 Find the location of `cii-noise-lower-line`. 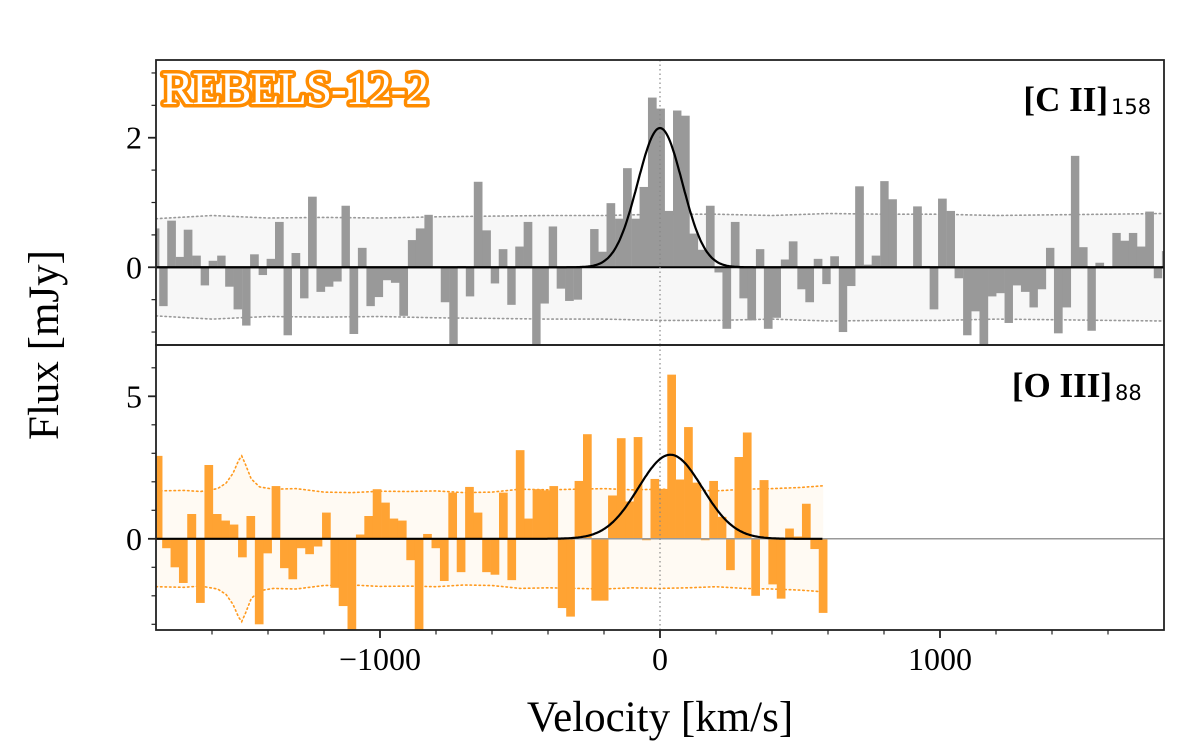

cii-noise-lower-line is located at coordinates (660, 318).